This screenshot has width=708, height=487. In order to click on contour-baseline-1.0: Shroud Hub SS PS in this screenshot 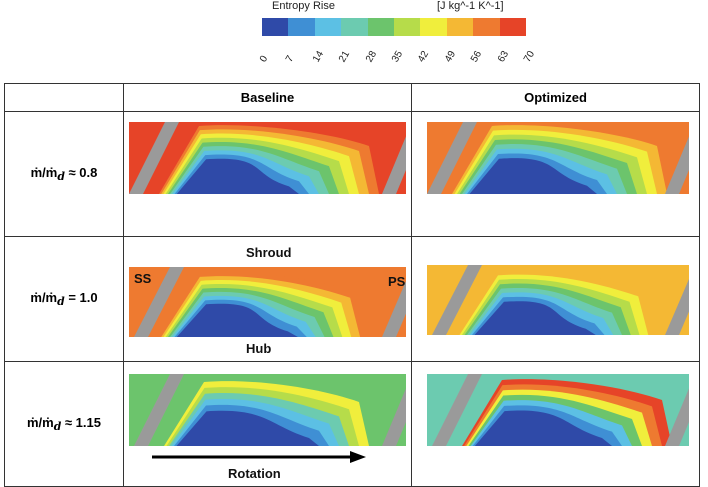, I will do `click(267, 299)`.